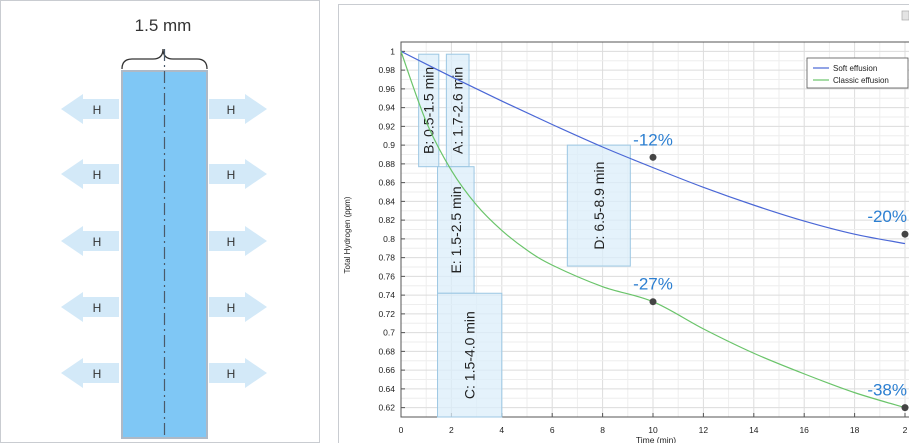  Describe the element at coordinates (386, 351) in the screenshot. I see `y-tick-label: 0.68` at that location.